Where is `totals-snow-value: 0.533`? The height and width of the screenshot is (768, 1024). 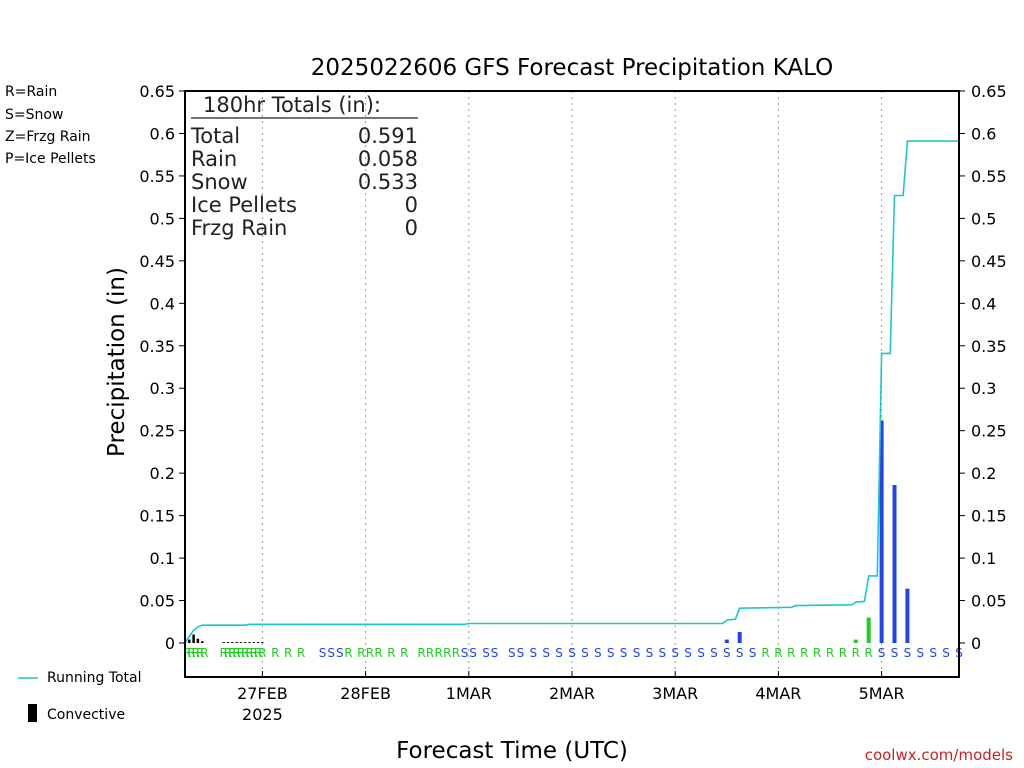
totals-snow-value: 0.533 is located at coordinates (388, 182).